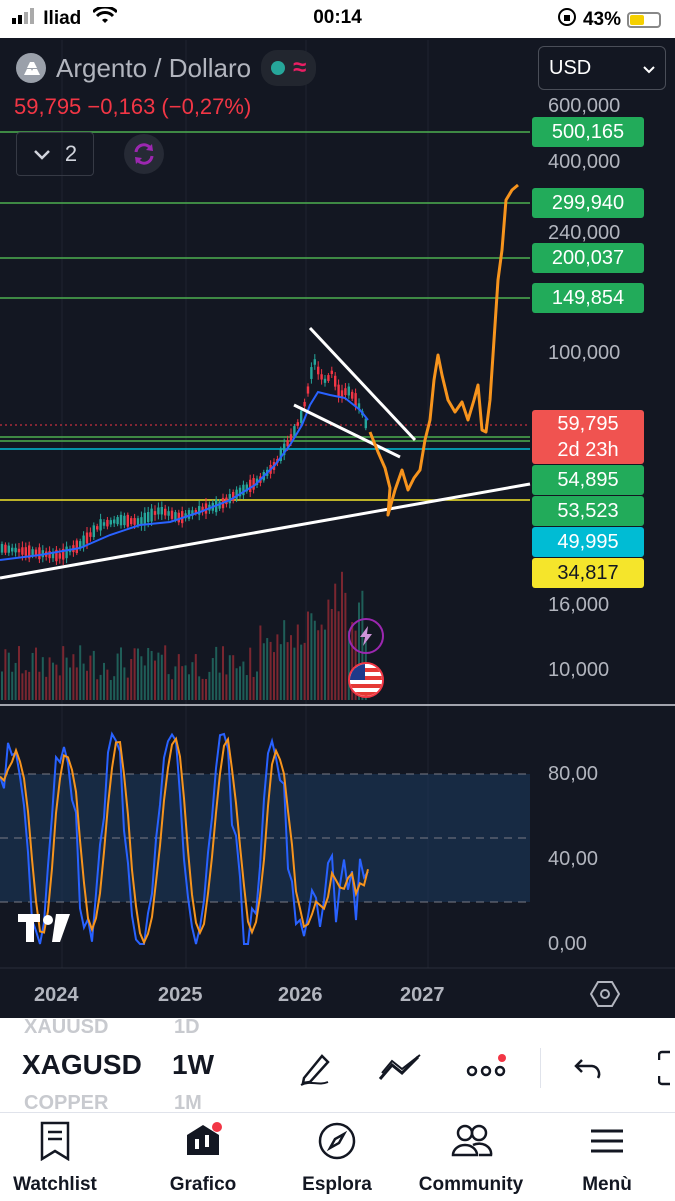  What do you see at coordinates (55, 1184) in the screenshot?
I see `tab-label: Watchlist` at bounding box center [55, 1184].